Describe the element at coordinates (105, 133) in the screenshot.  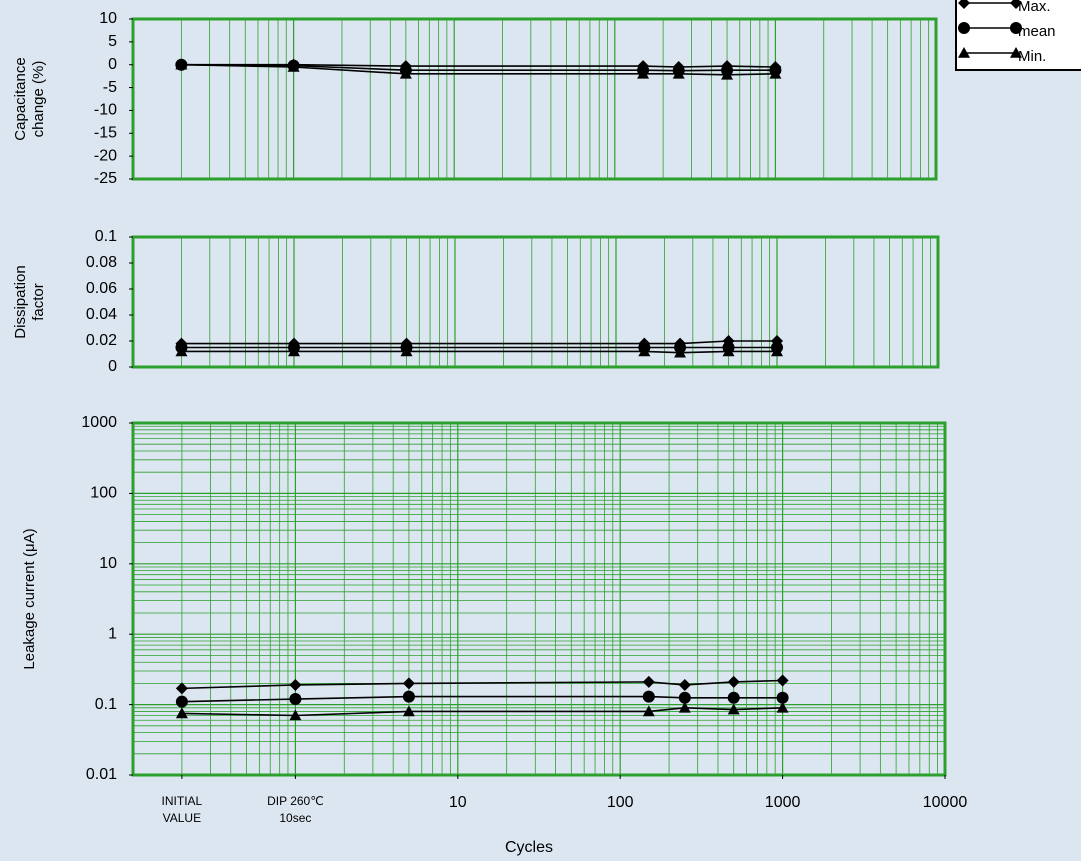
I see `y-tick-label: -15` at that location.